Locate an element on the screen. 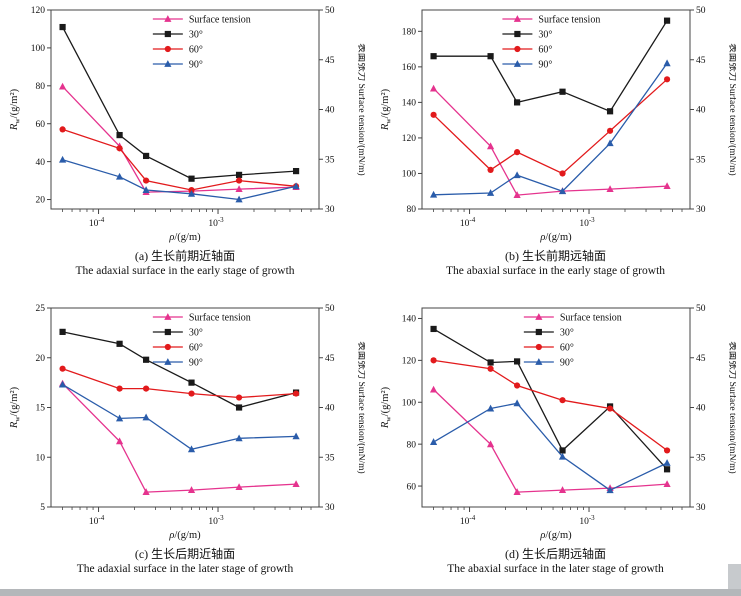 This screenshot has width=741, height=596. svg-text: 5 is located at coordinates (42, 508).